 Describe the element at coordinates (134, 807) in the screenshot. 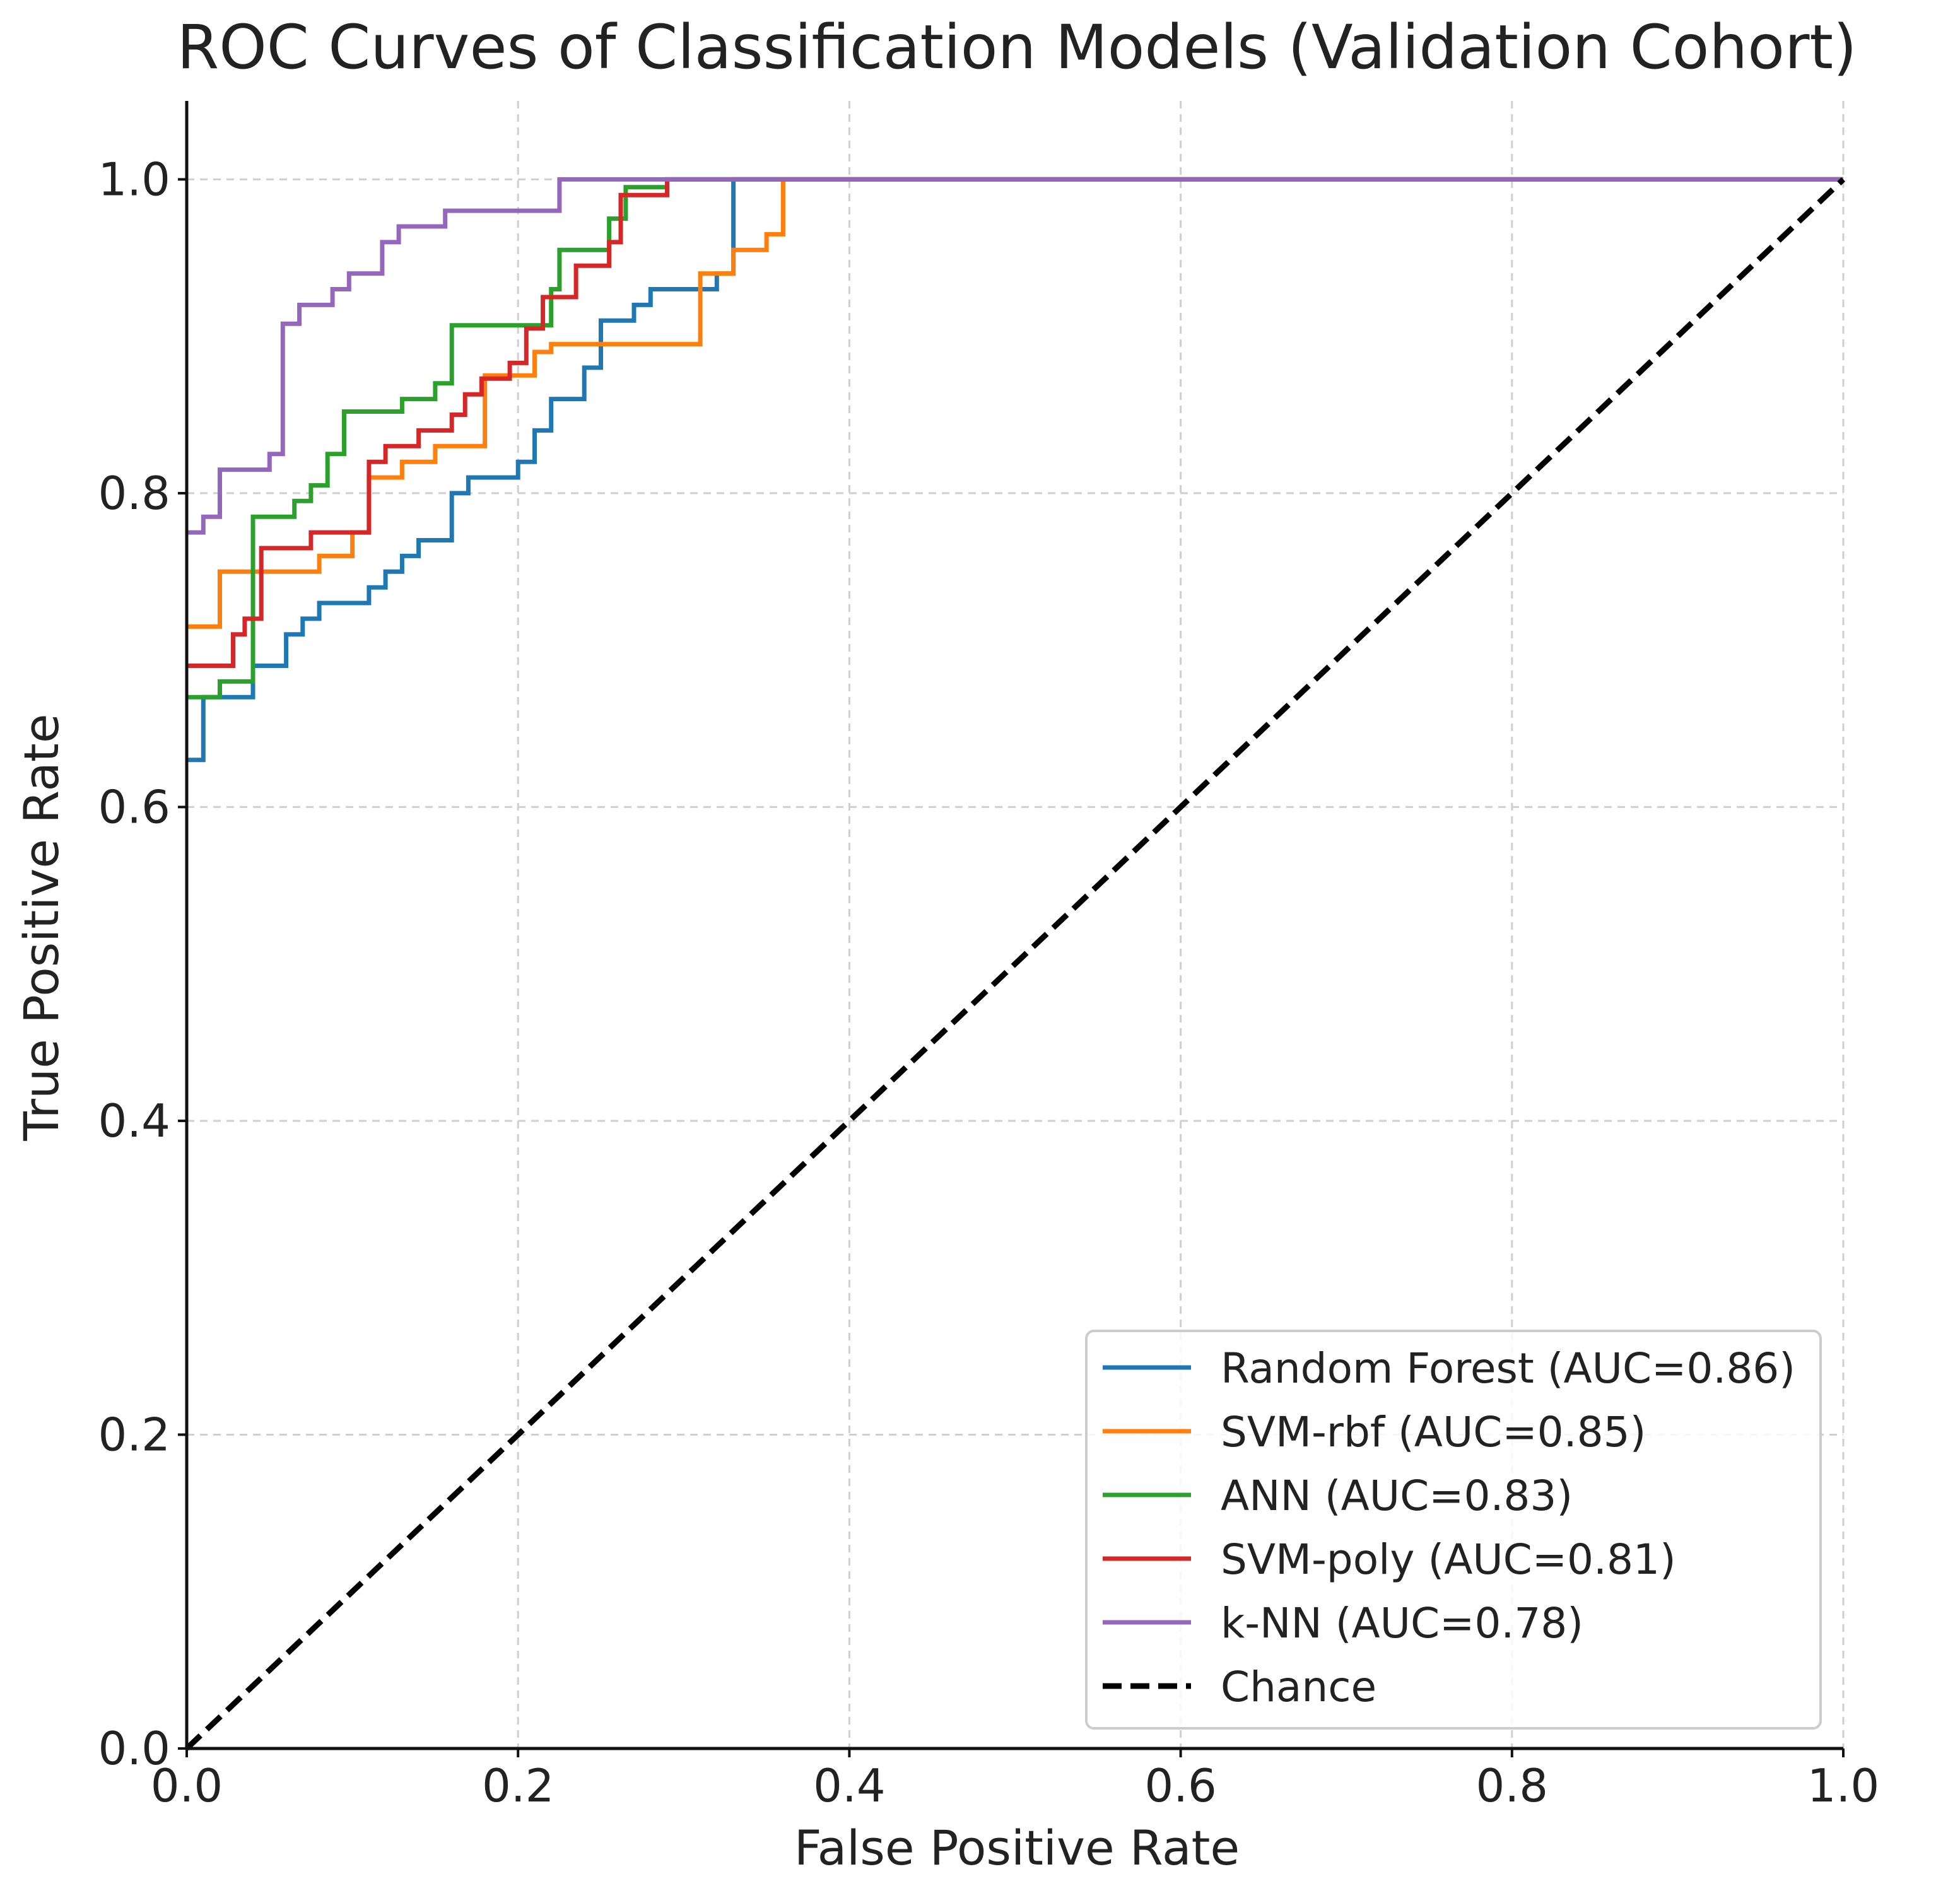

I see `y-tick-label: 0.6` at that location.